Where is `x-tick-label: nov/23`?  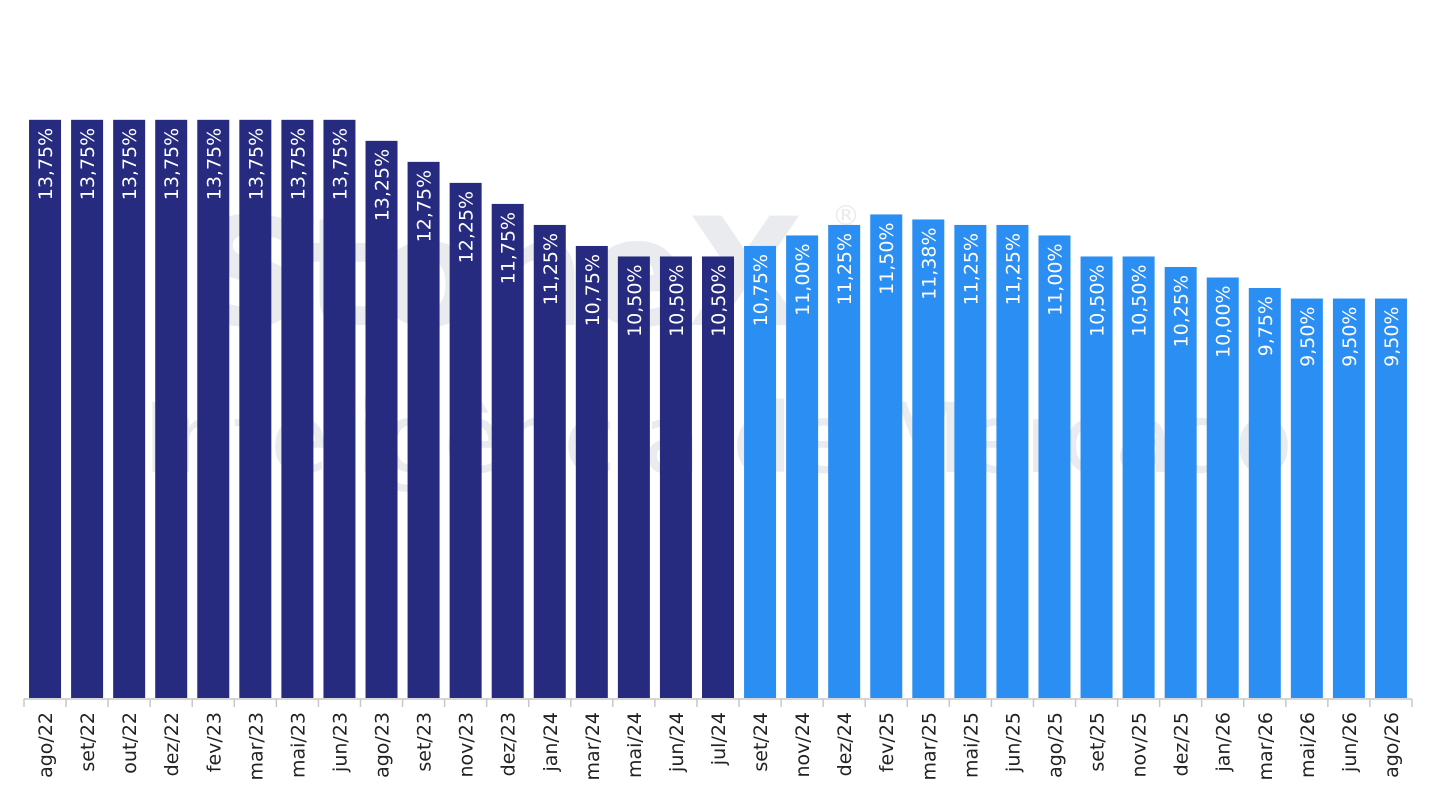 x-tick-label: nov/23 is located at coordinates (467, 745).